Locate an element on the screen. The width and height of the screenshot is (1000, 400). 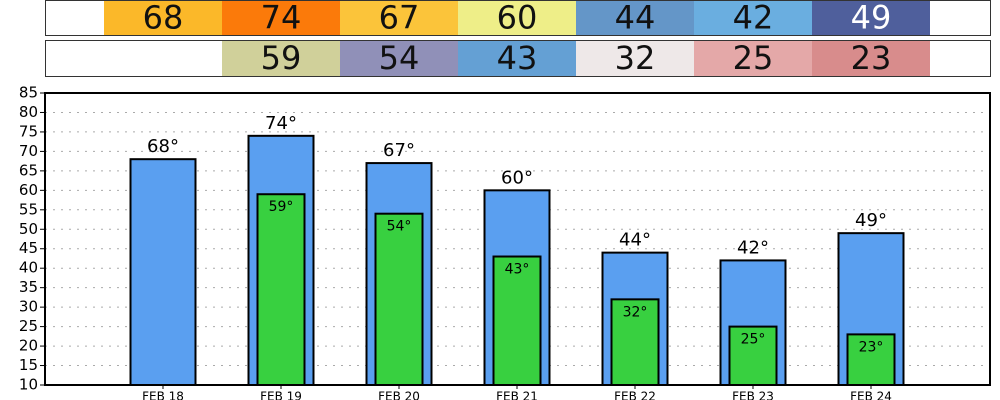
y-tick-label: 40 is located at coordinates (28, 268).